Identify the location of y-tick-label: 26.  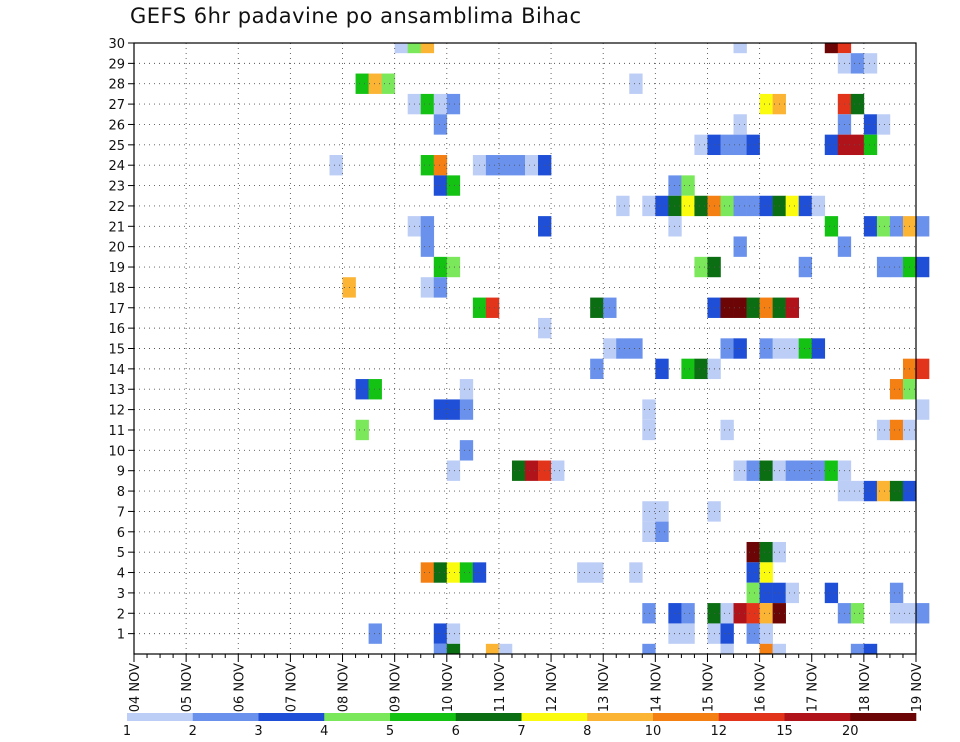
(116, 125).